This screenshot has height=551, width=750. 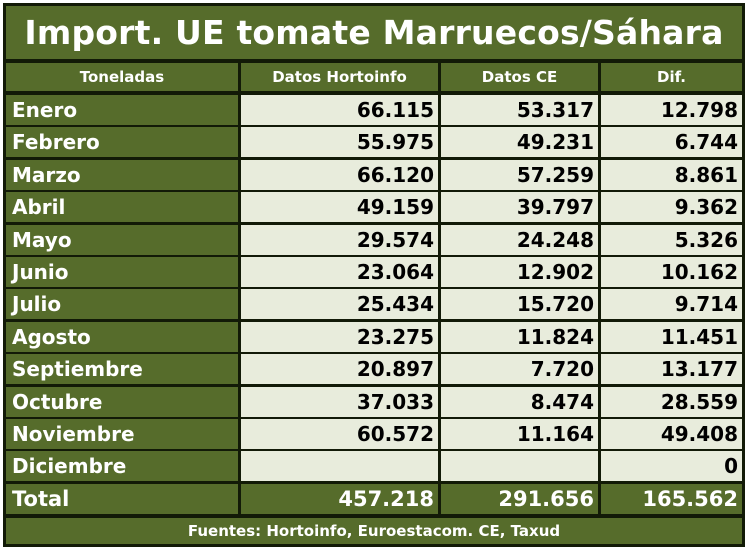 What do you see at coordinates (339, 240) in the screenshot?
I see `hortoinfo-value: 29.574` at bounding box center [339, 240].